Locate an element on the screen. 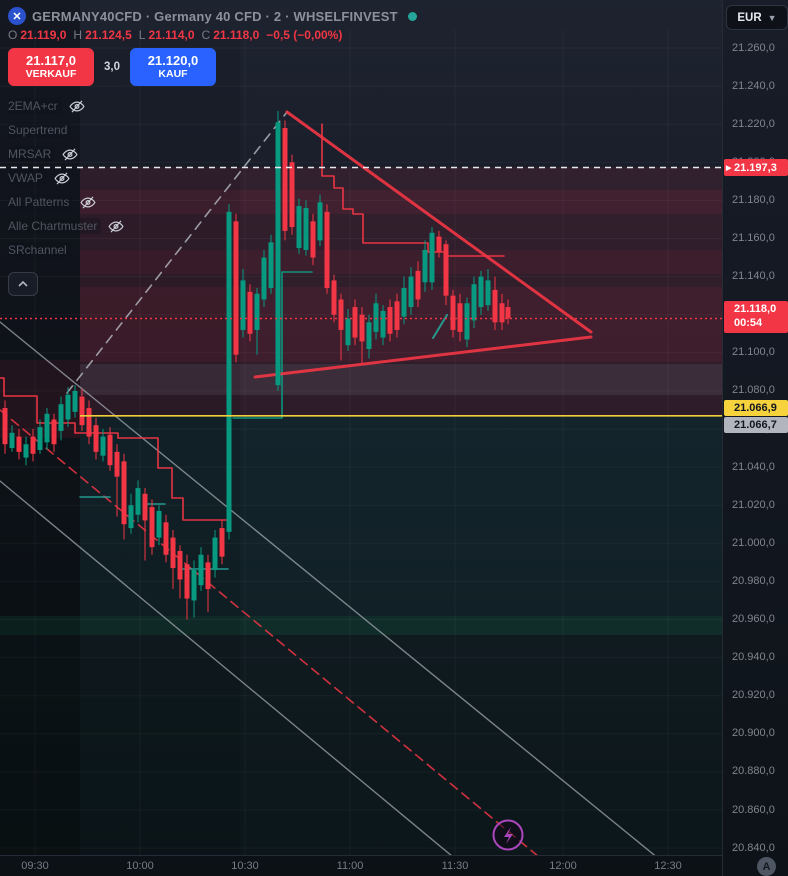  price-axis-label: 20.900,0 is located at coordinates (753, 733).